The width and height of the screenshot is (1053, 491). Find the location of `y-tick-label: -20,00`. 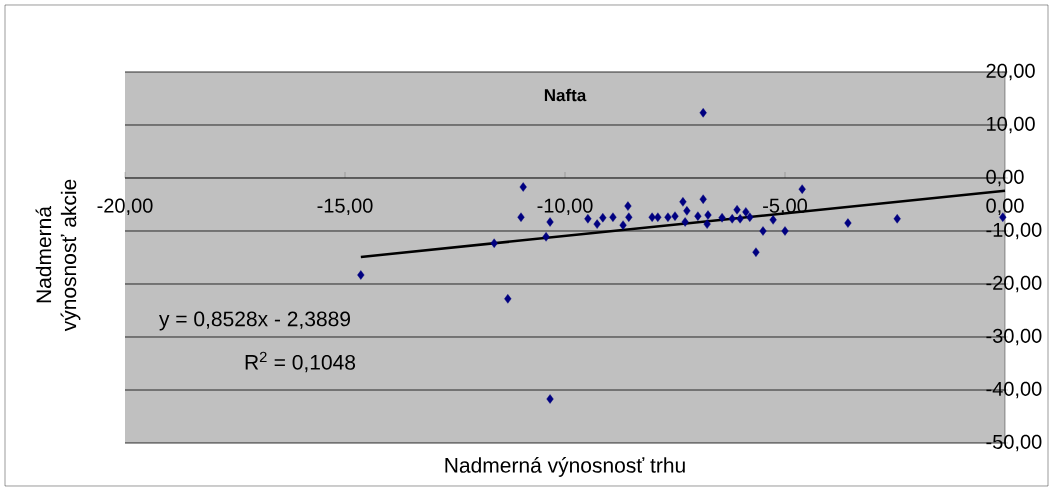

y-tick-label: -20,00 is located at coordinates (1014, 284).